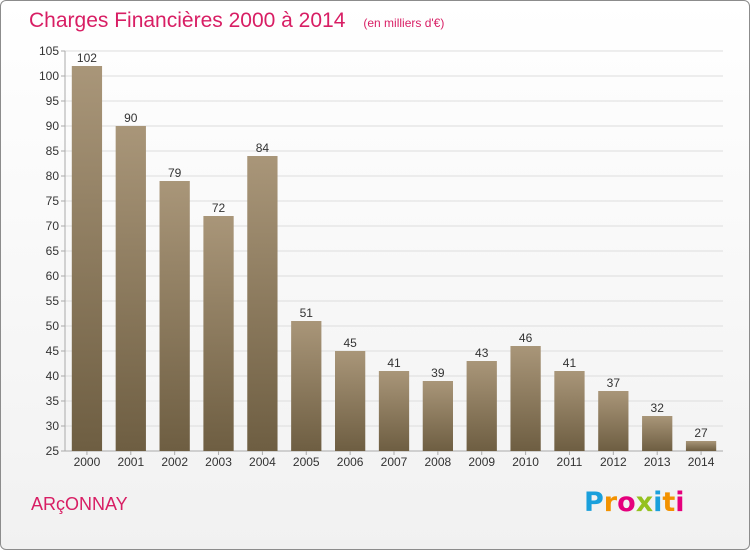 This screenshot has height=550, width=750. What do you see at coordinates (130, 462) in the screenshot?
I see `x-tick-label: 2001` at bounding box center [130, 462].